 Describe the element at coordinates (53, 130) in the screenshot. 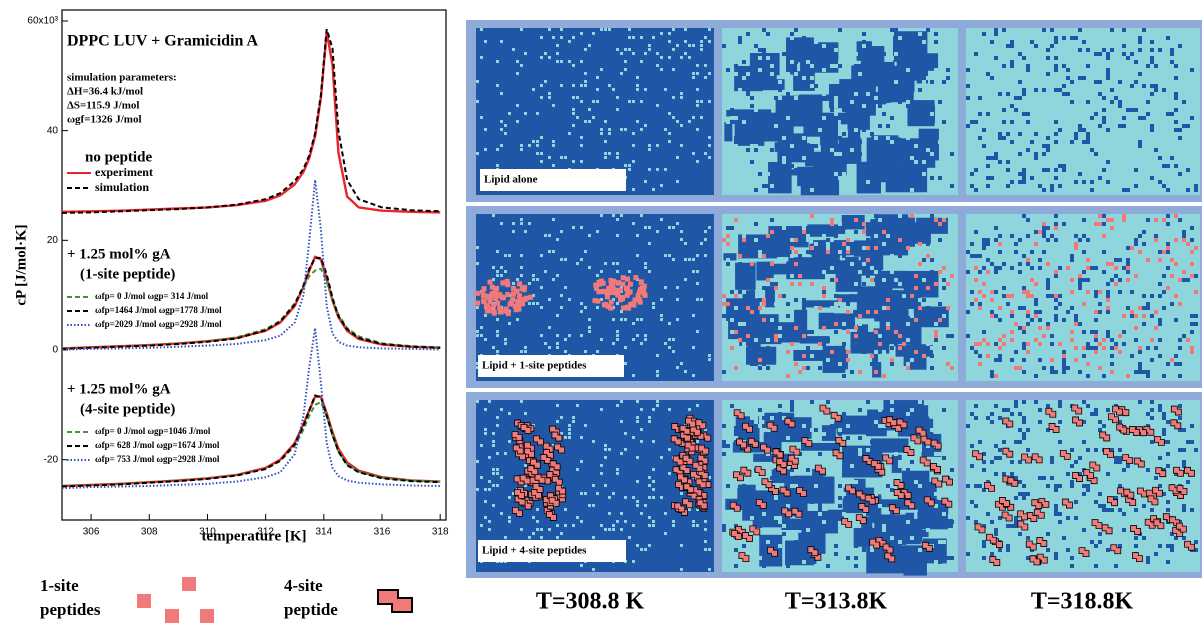

I see `y-tick-label: 40` at that location.